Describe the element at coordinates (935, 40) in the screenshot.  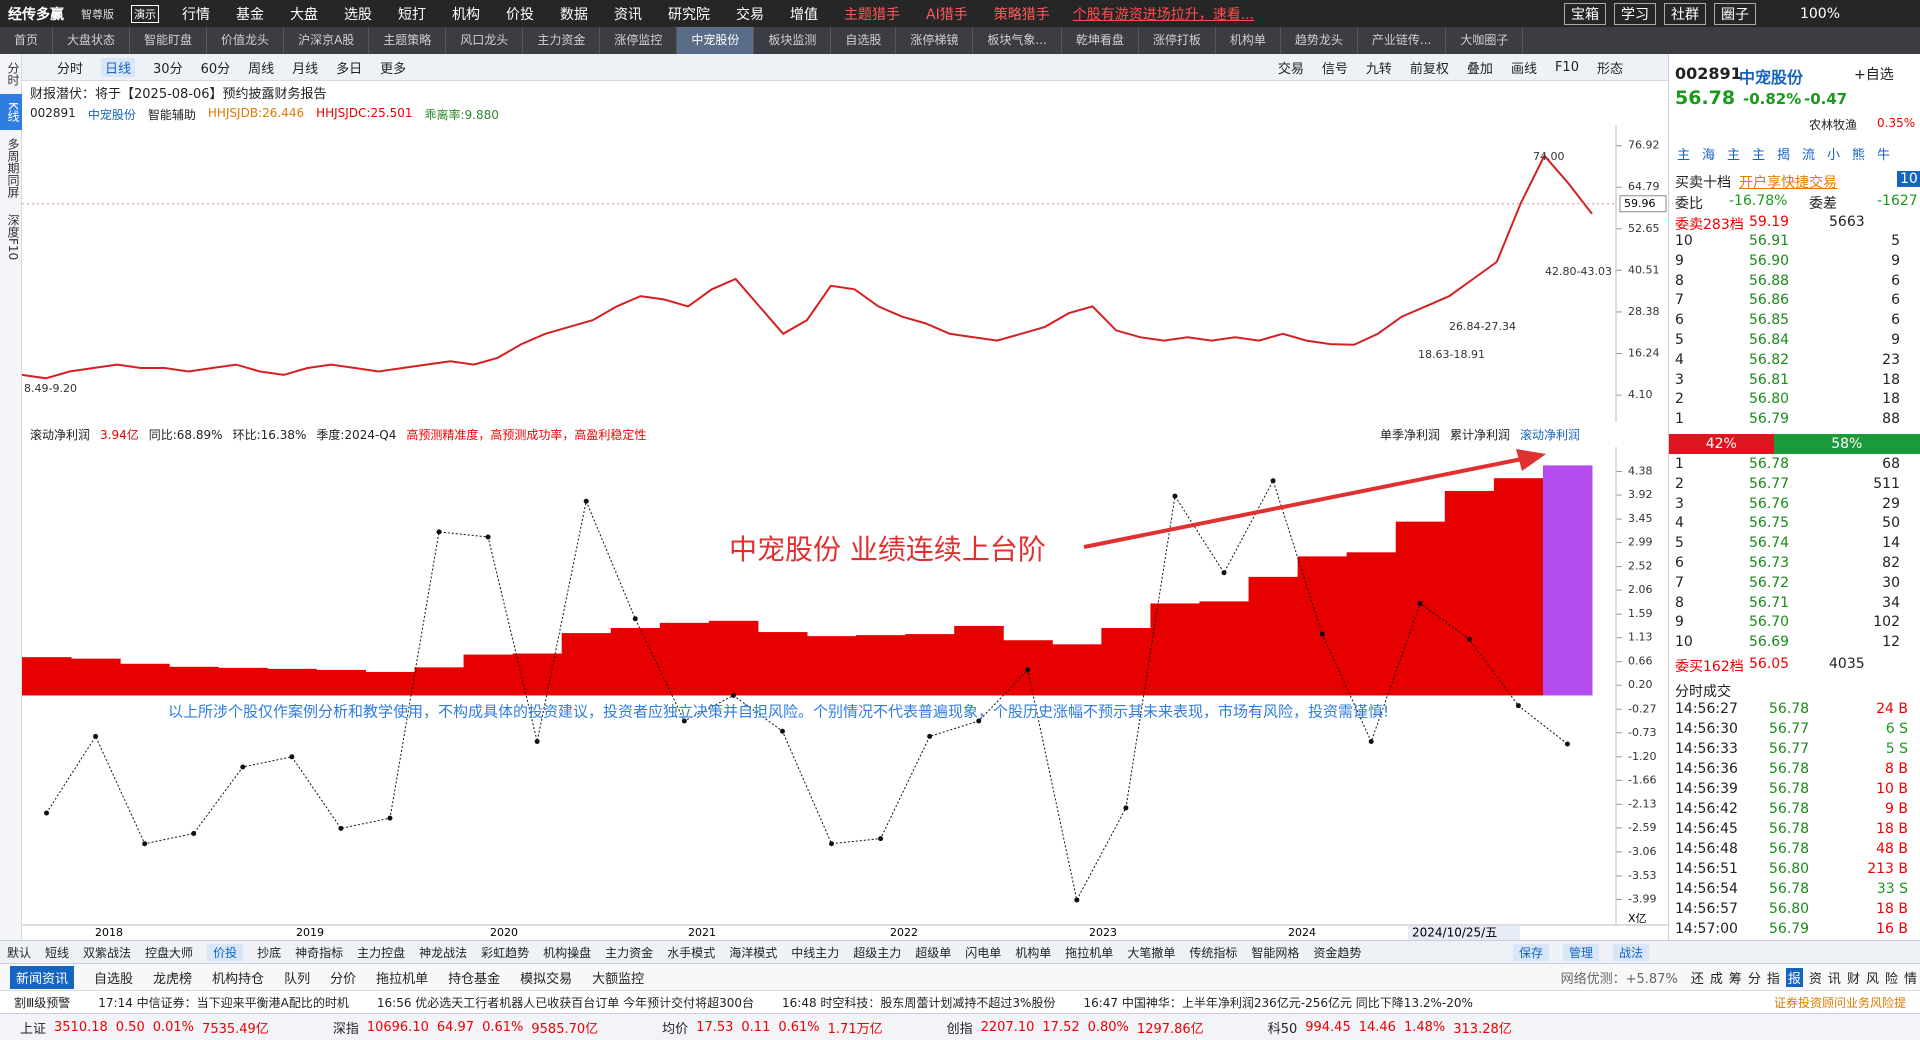
I see `tab: 涨停梯镜` at that location.